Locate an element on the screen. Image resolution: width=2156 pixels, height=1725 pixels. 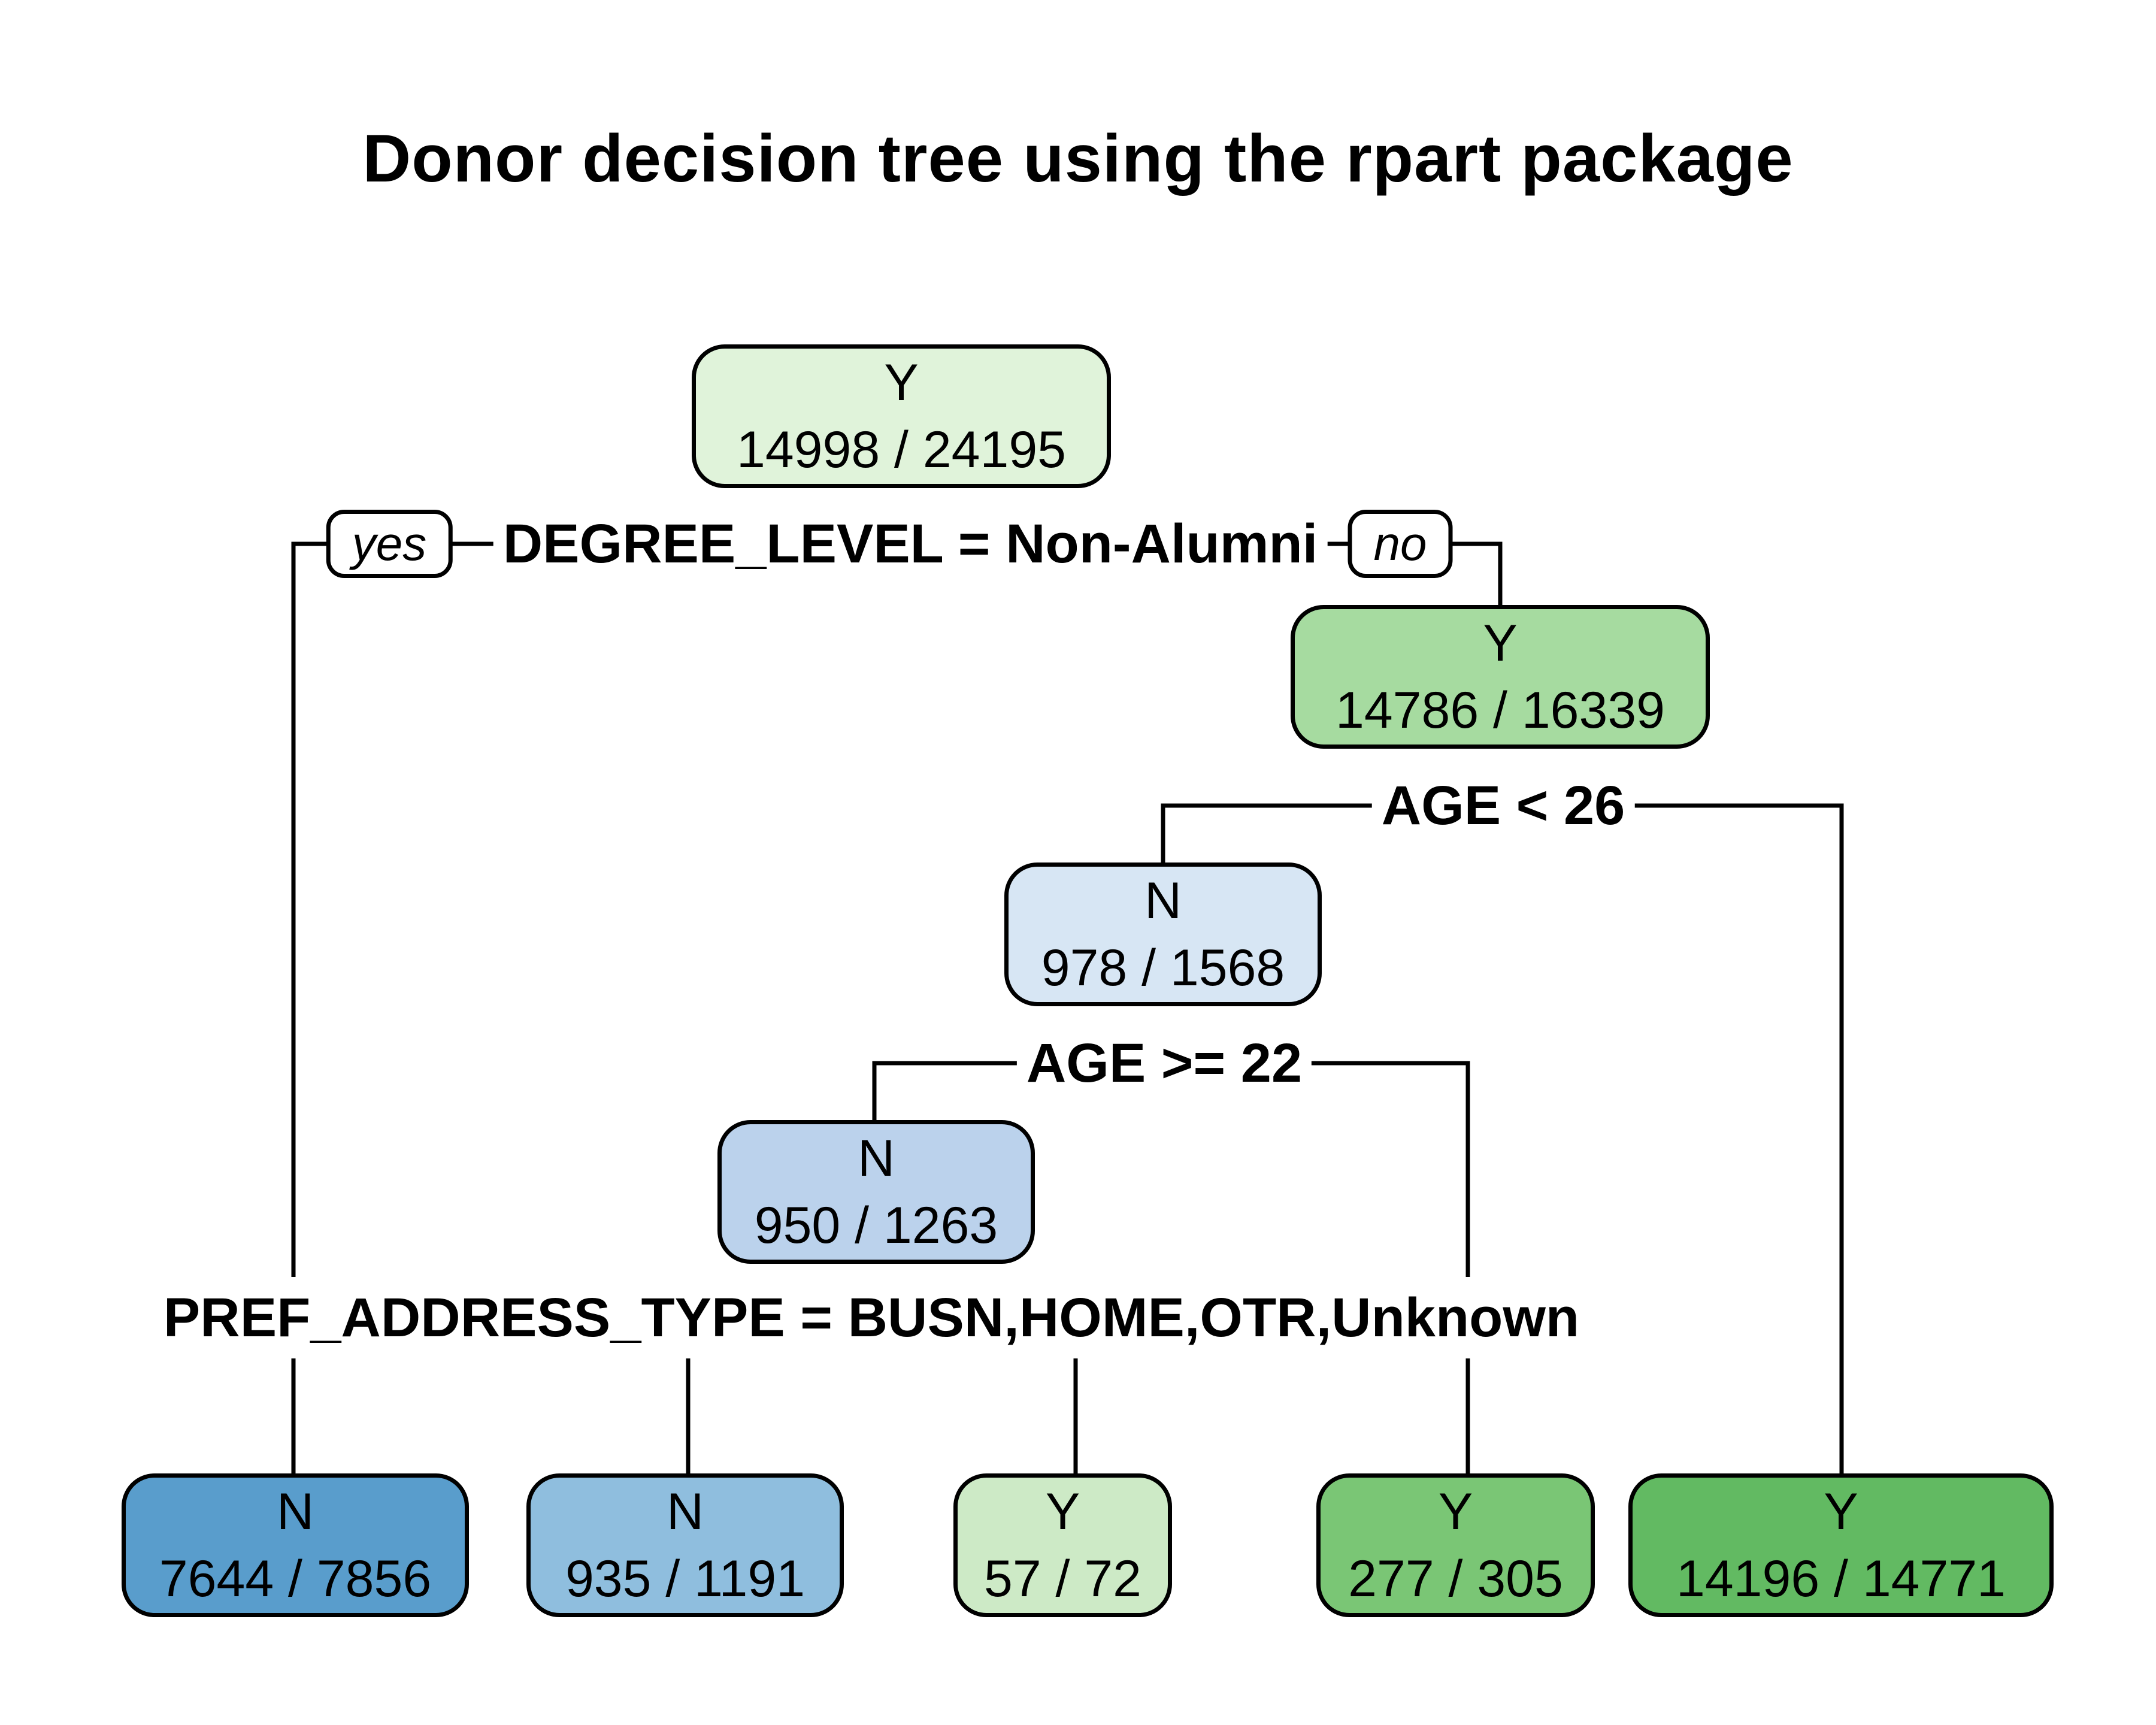
split-condition-degree-level: DEGREE_LEVEL = Non-Alumni is located at coordinates (911, 544).